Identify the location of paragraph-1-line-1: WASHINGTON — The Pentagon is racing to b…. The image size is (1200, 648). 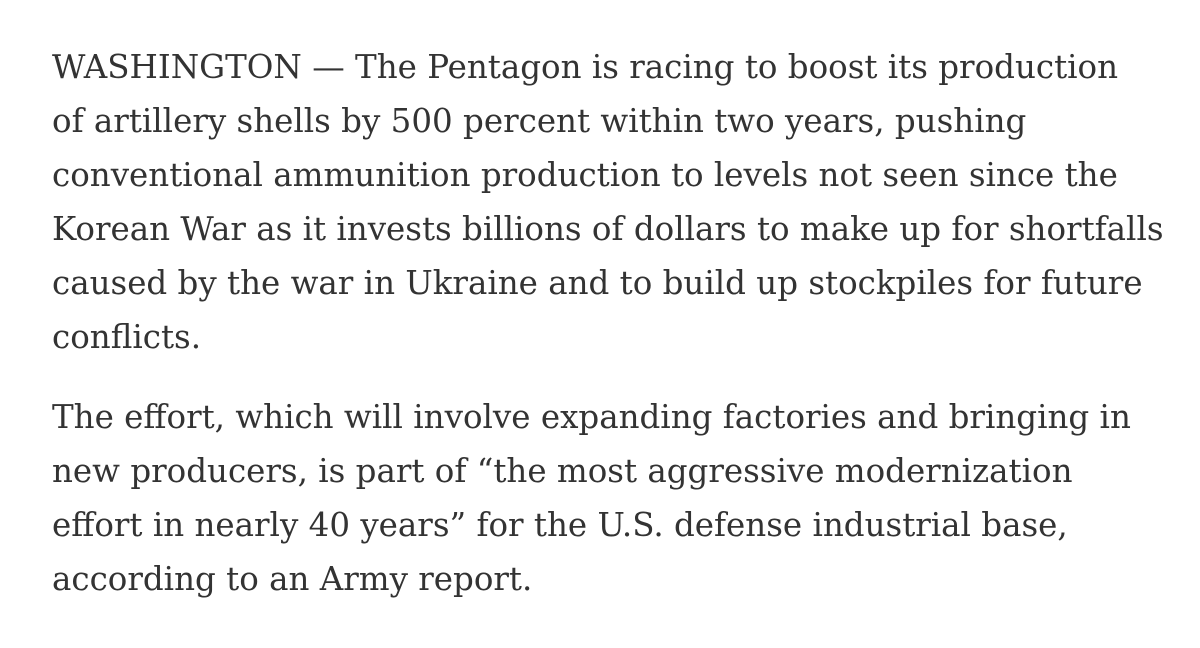
(585, 67).